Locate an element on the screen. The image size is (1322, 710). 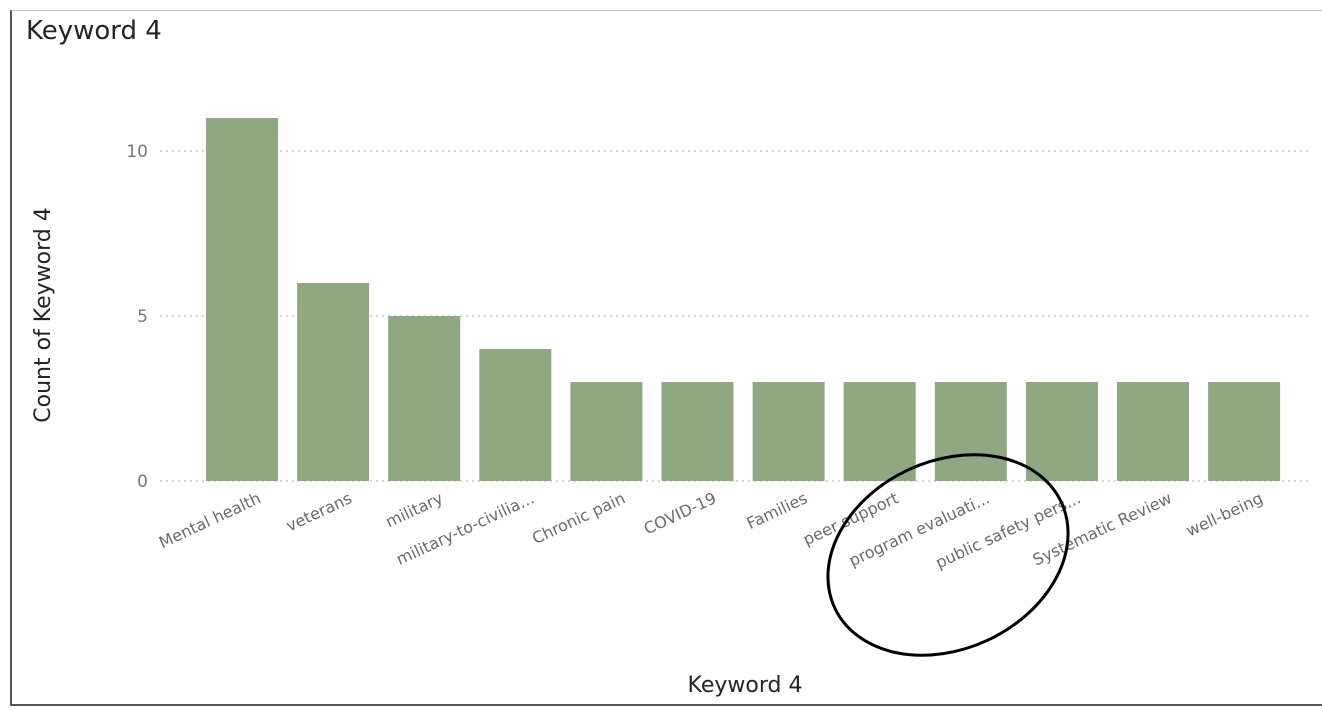
x-tick-label: well-being is located at coordinates (1224, 514).